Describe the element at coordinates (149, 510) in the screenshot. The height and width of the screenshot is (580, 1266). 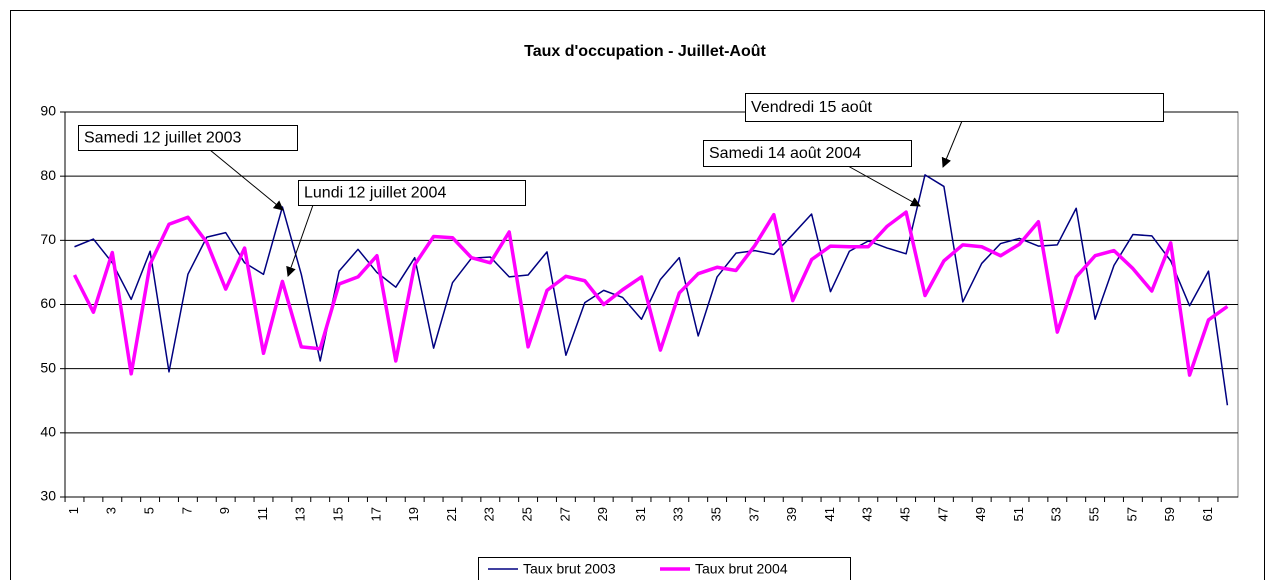
I see `x-tick-label: 5` at that location.